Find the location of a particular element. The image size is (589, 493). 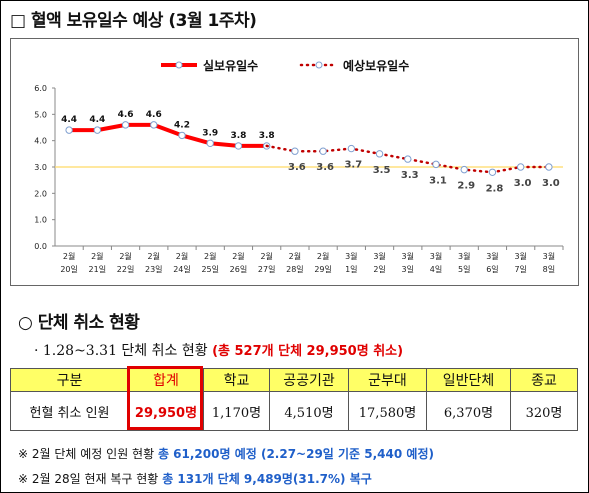

table-cell-total: 29,950명 is located at coordinates (166, 411).